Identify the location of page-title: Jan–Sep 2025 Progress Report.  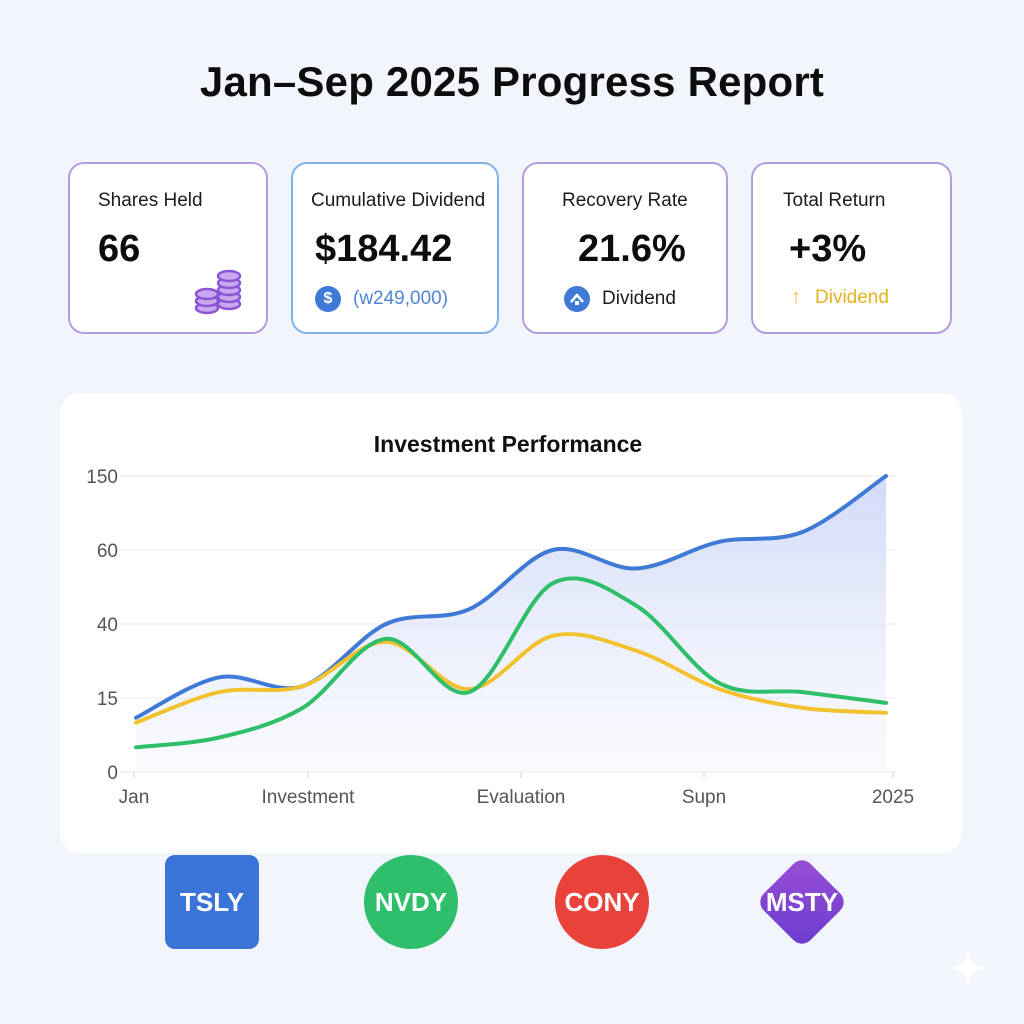
(512, 81).